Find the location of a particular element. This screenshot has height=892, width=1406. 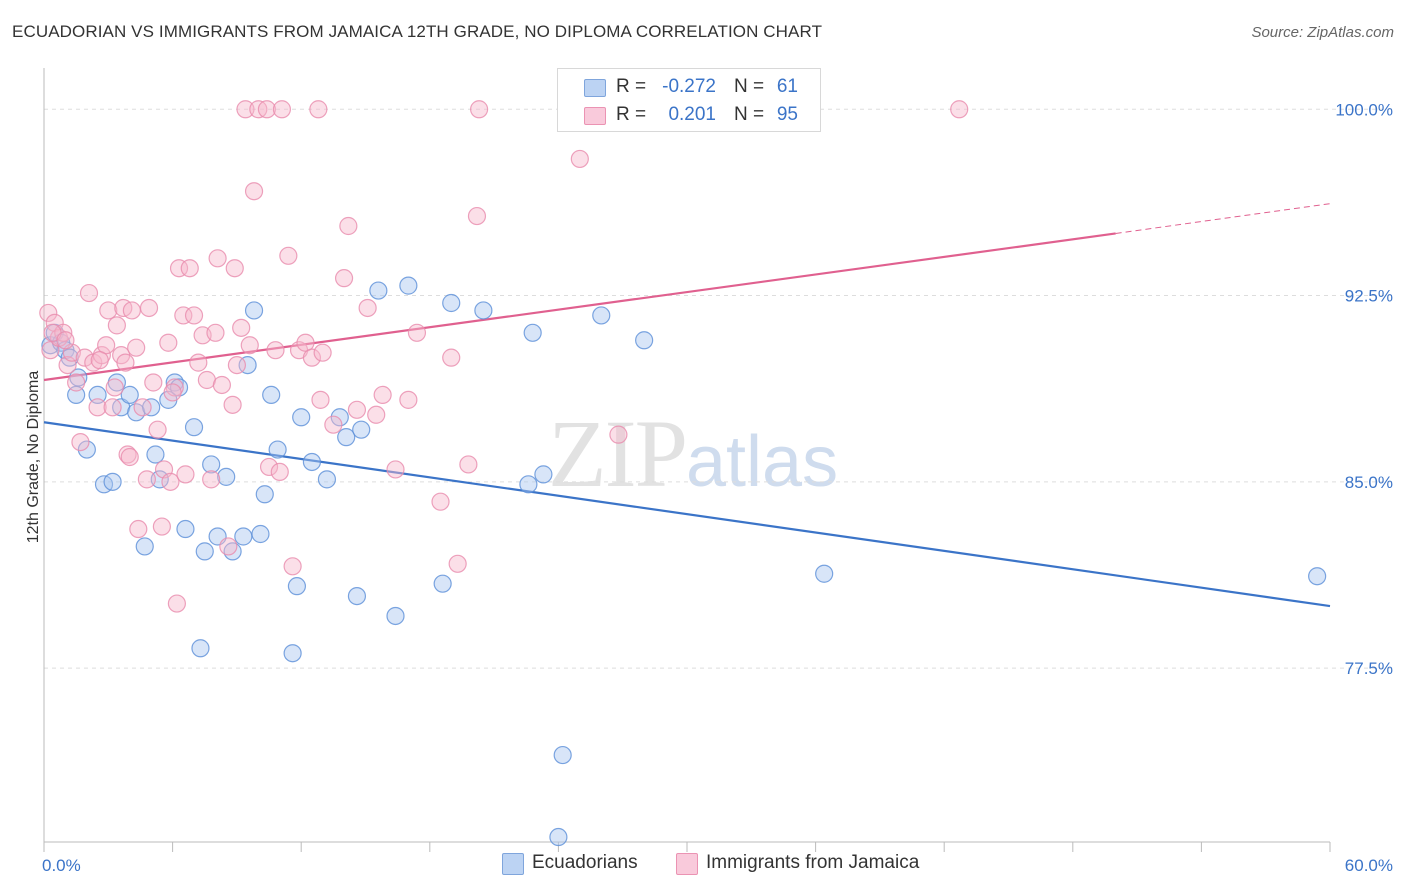

legend-r-value: -0.272 is located at coordinates (689, 86).